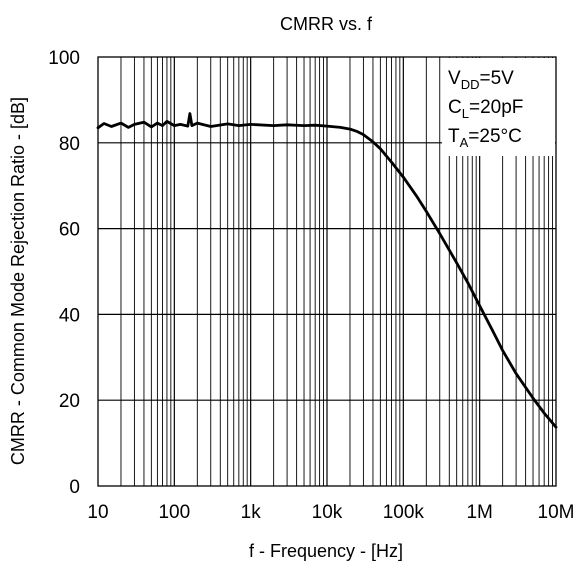  I want to click on y-tick-label: 80, so click(69, 144).